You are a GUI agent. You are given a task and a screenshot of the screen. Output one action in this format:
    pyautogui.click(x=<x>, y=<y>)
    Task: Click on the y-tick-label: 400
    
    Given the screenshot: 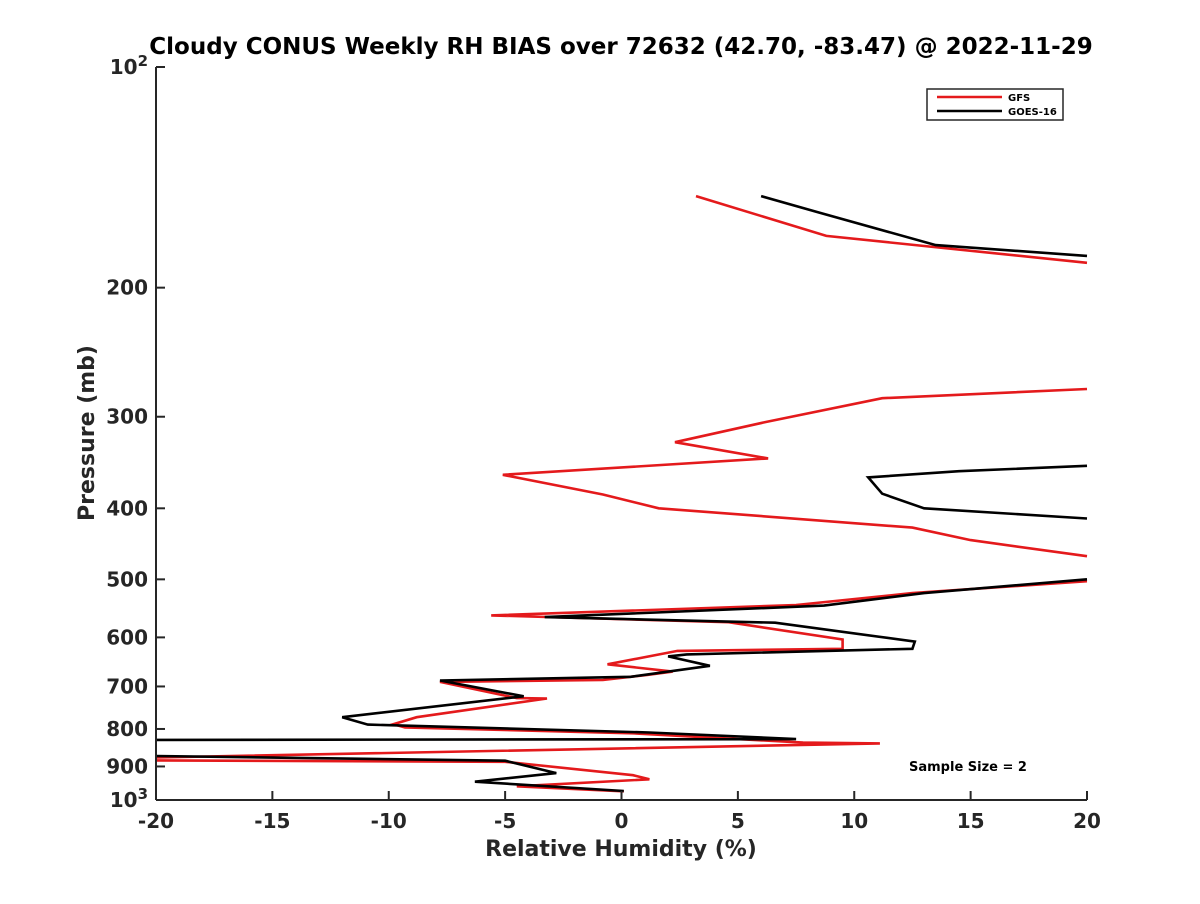 What is the action you would take?
    pyautogui.click(x=127, y=508)
    